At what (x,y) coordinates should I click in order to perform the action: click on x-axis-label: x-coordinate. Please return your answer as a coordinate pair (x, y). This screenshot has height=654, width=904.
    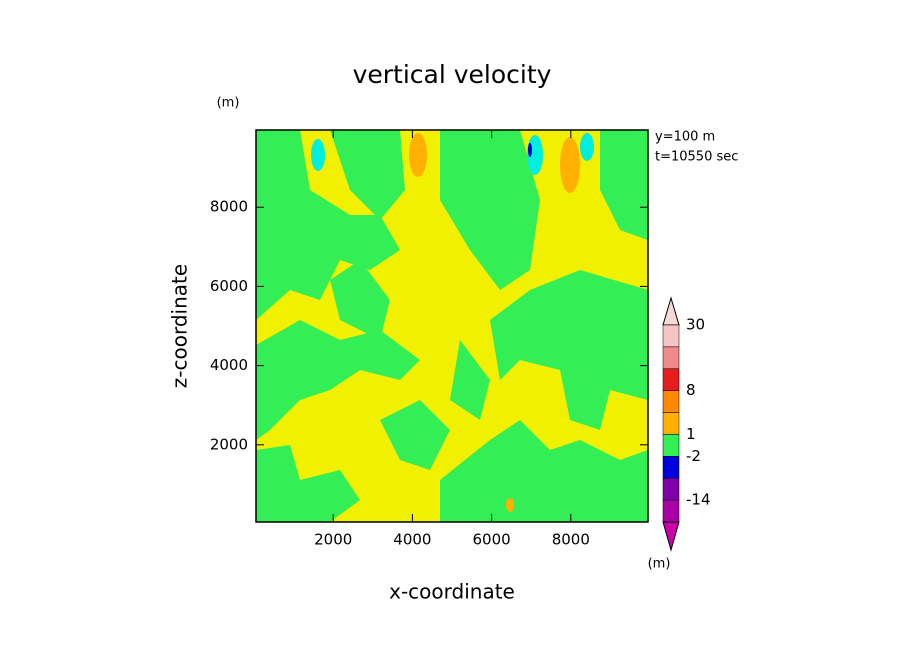
    Looking at the image, I should click on (452, 592).